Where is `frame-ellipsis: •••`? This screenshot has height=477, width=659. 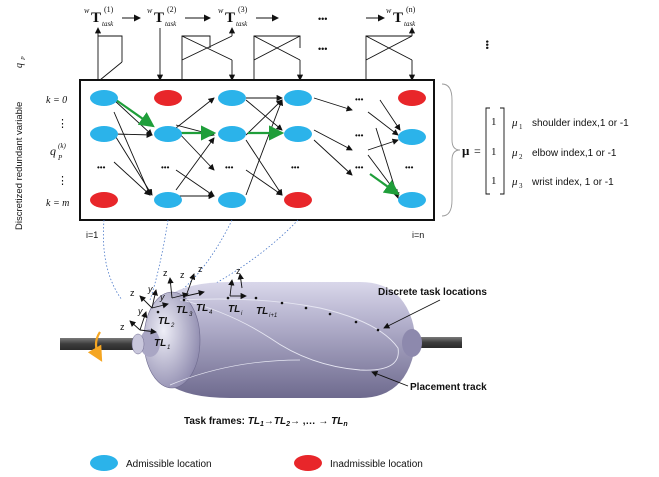 frame-ellipsis: ••• is located at coordinates (322, 19).